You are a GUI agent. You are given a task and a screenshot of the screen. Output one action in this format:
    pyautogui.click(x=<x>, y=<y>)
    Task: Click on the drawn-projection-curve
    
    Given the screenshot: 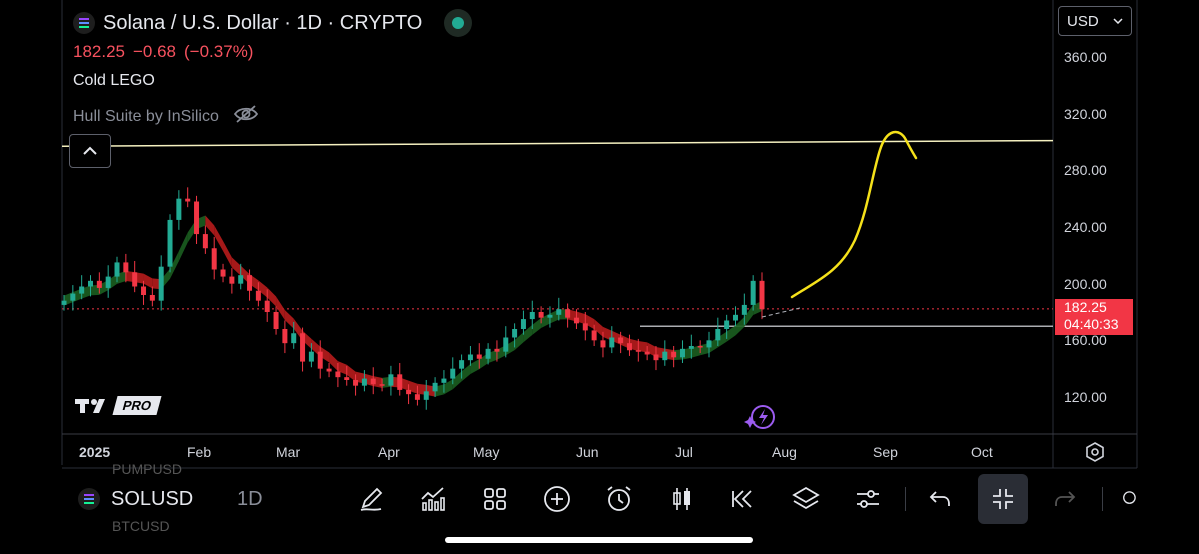 What is the action you would take?
    pyautogui.click(x=854, y=214)
    